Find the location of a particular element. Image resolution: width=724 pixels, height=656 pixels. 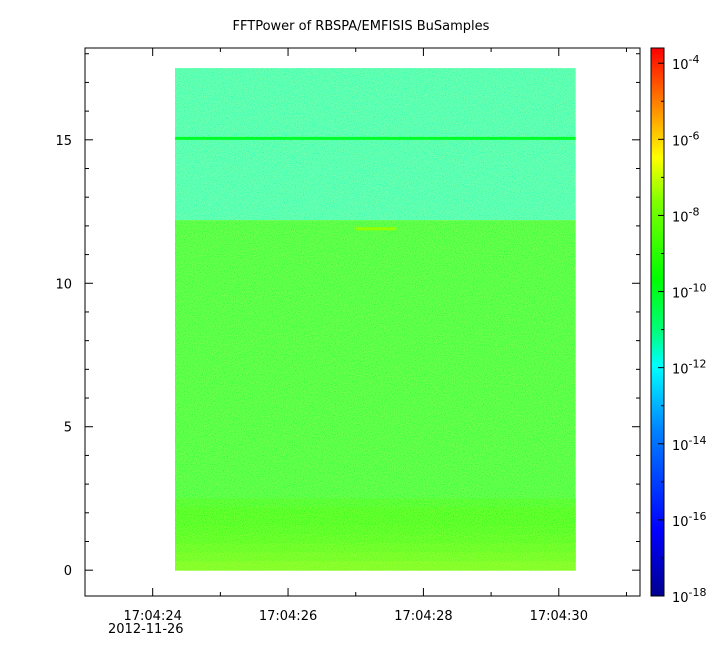

colorbar-tick-label: 10⁻¹⁴ is located at coordinates (689, 444).